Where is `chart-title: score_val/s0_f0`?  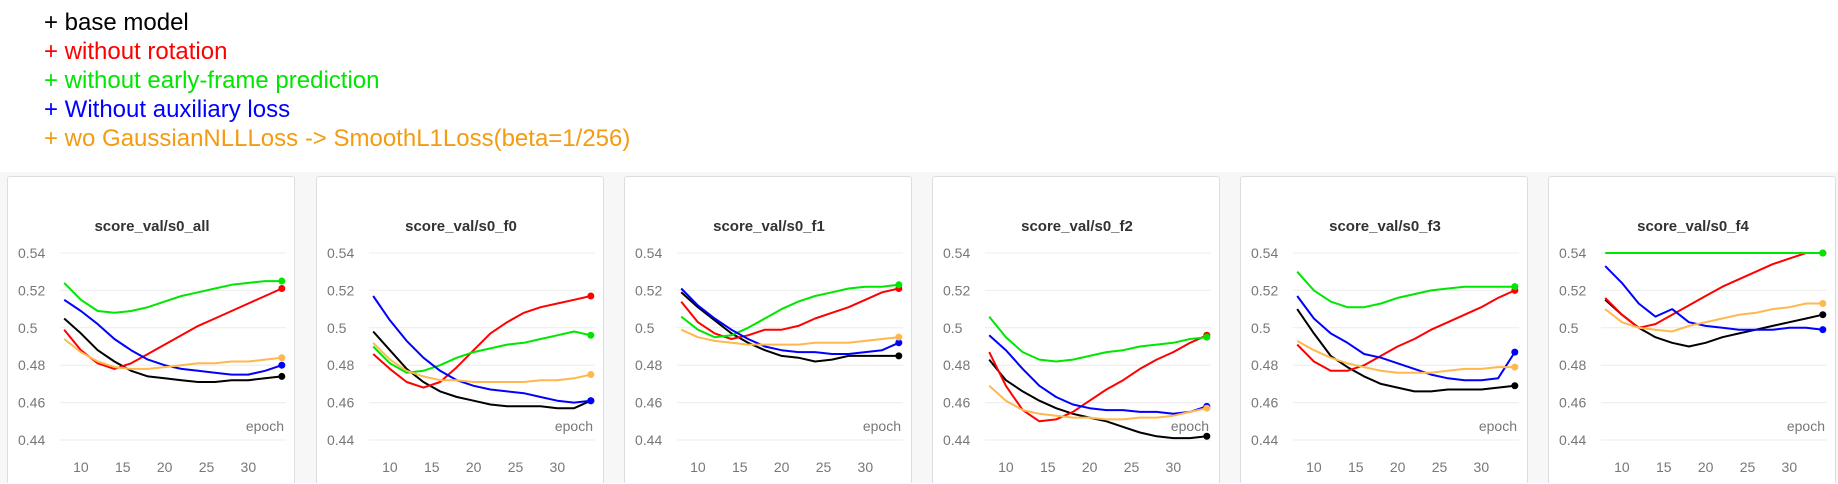 chart-title: score_val/s0_f0 is located at coordinates (461, 226).